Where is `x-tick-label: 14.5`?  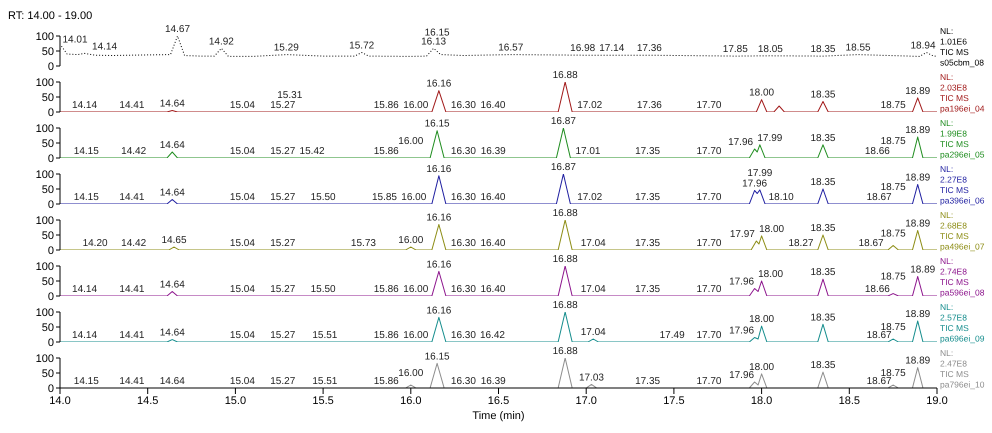
x-tick-label: 14.5 is located at coordinates (147, 400).